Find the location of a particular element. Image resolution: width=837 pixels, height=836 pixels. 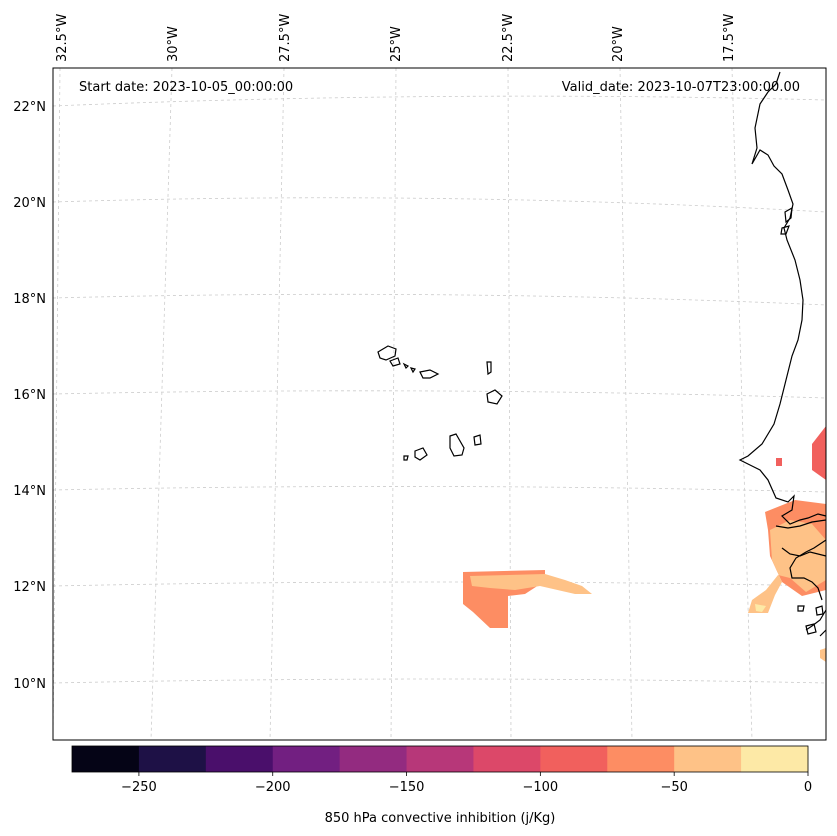

lon-label: 32.5°W is located at coordinates (62, 38).